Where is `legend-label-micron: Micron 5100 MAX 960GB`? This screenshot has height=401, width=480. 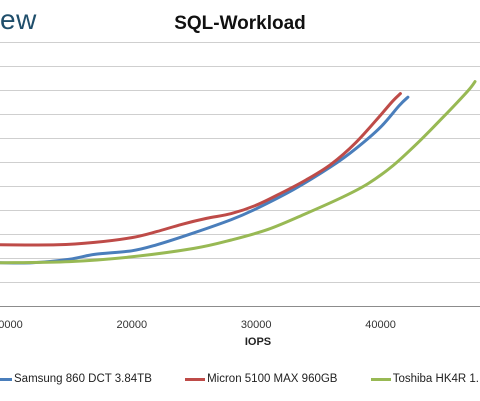 legend-label-micron: Micron 5100 MAX 960GB is located at coordinates (272, 379).